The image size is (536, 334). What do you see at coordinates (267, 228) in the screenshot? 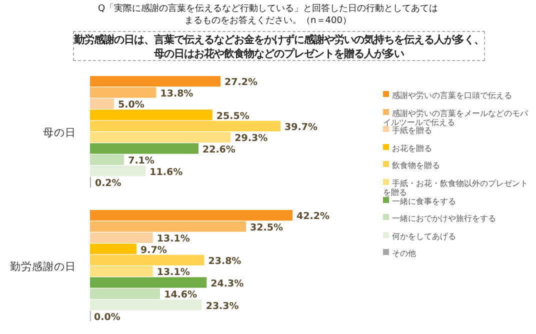
I see `data-label: 32.5%` at bounding box center [267, 228].